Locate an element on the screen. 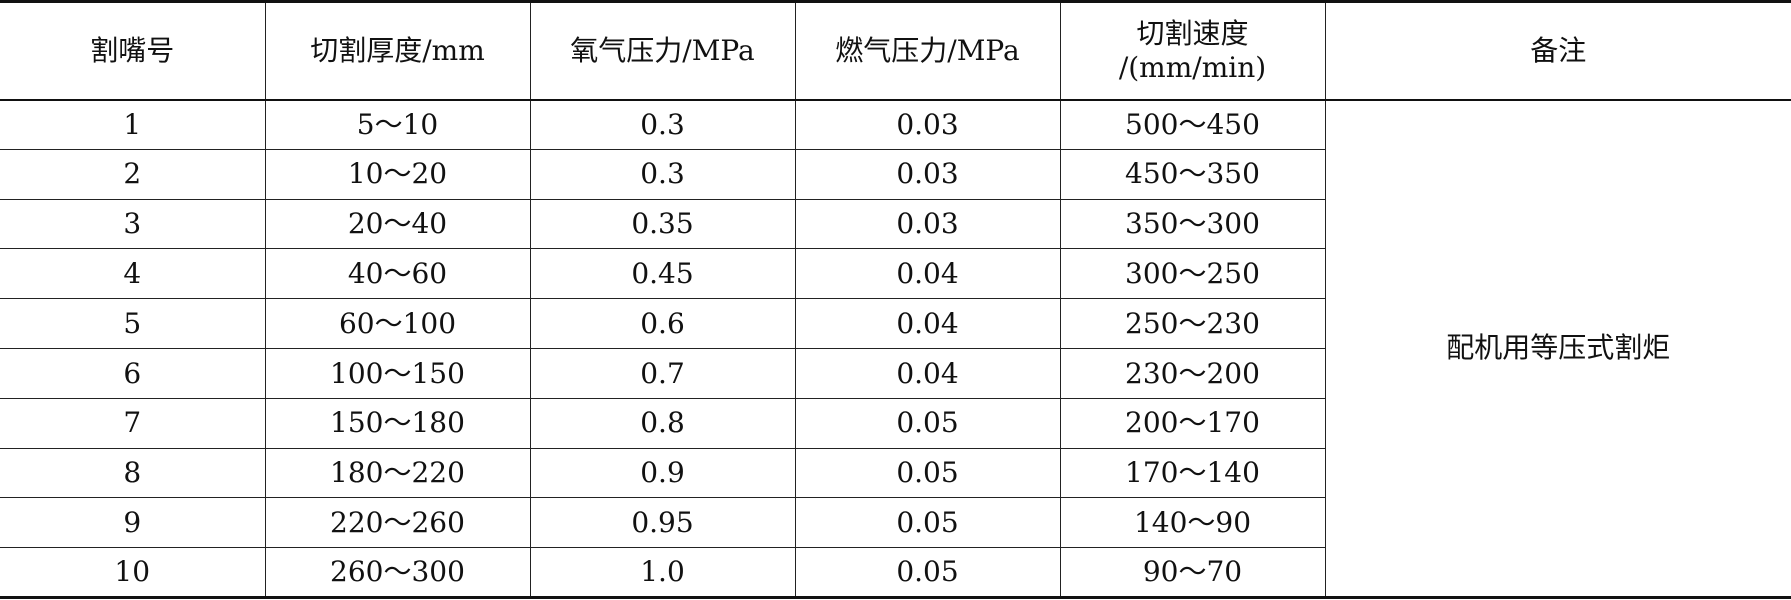 The width and height of the screenshot is (1791, 600). cell-nozzle: 7 is located at coordinates (132, 423).